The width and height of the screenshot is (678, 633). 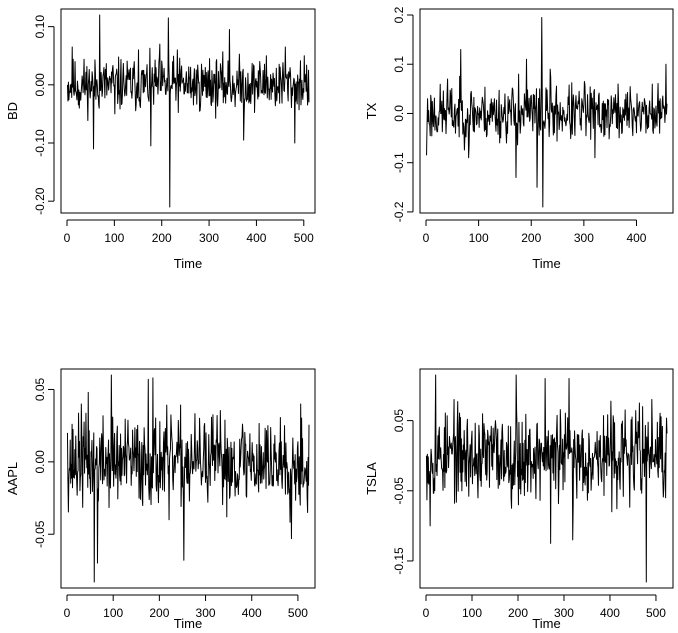 I want to click on series-line-bd, so click(x=188, y=111).